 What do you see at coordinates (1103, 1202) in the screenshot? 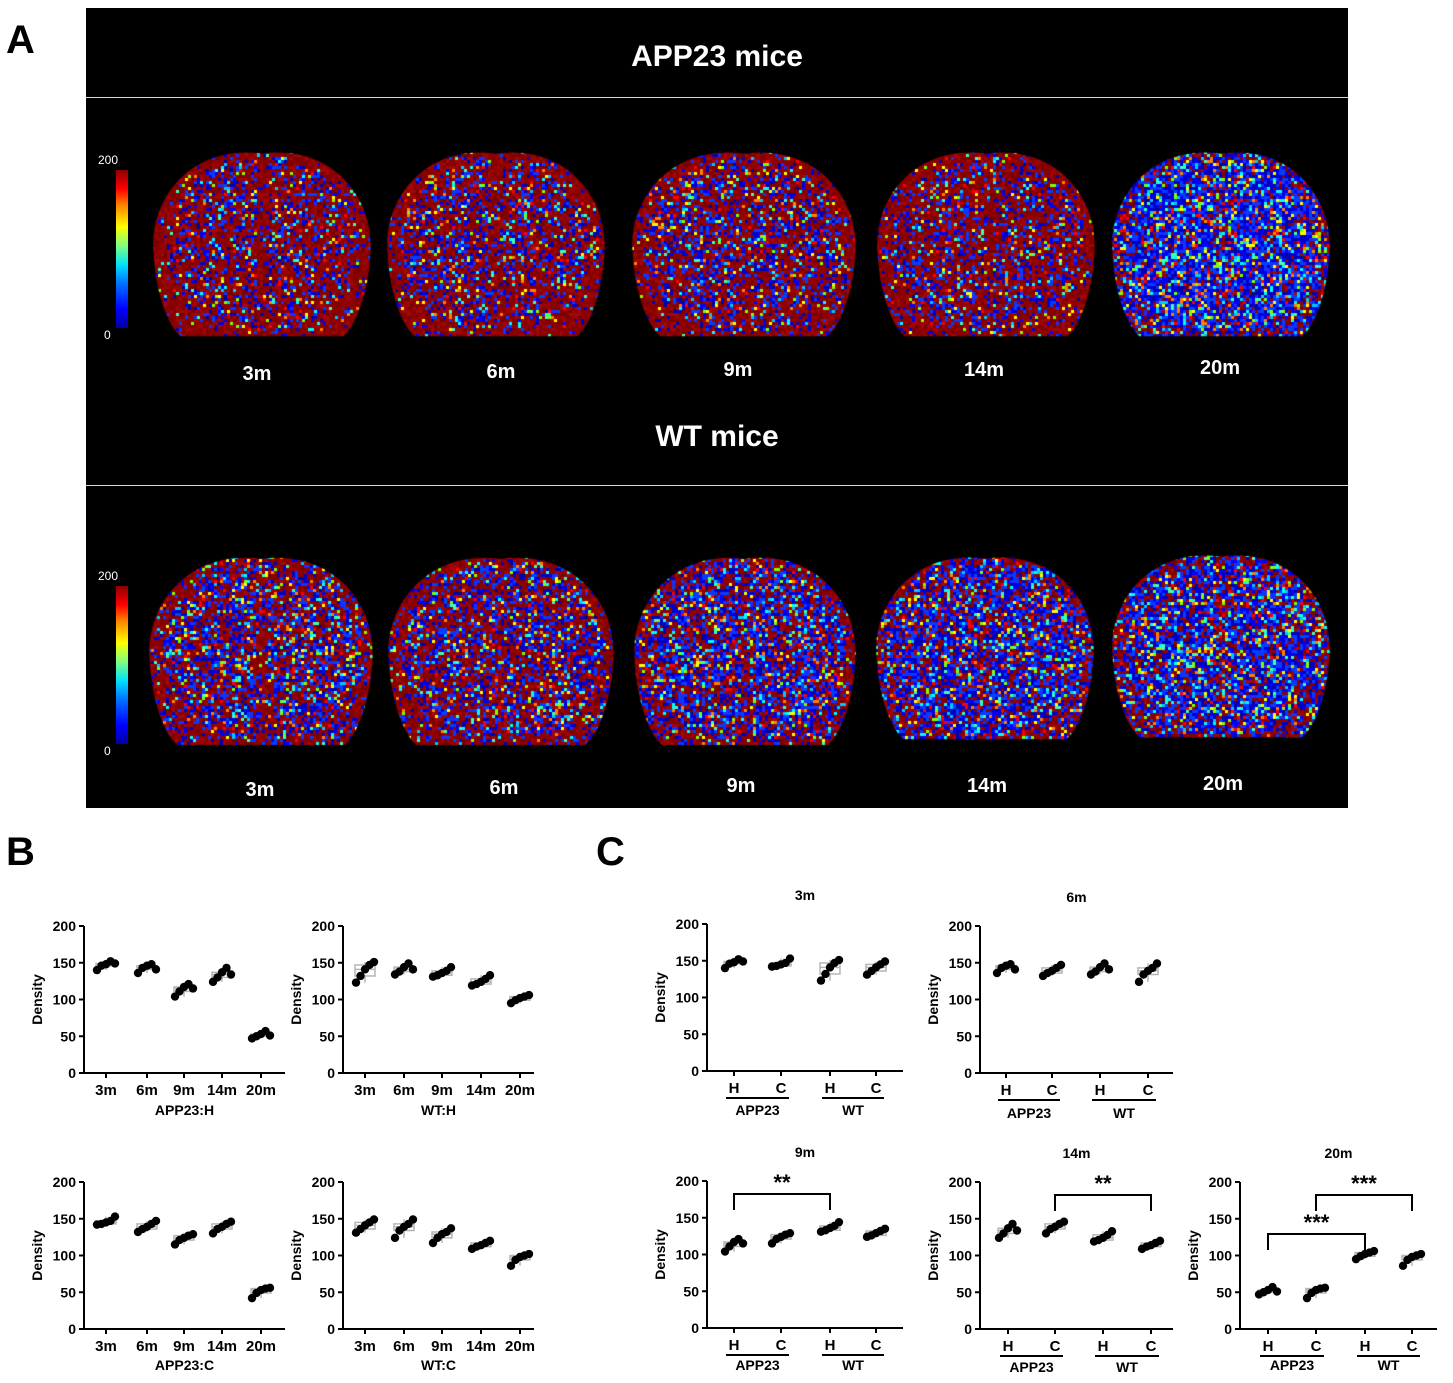
I see `significance-bracket` at bounding box center [1103, 1202].